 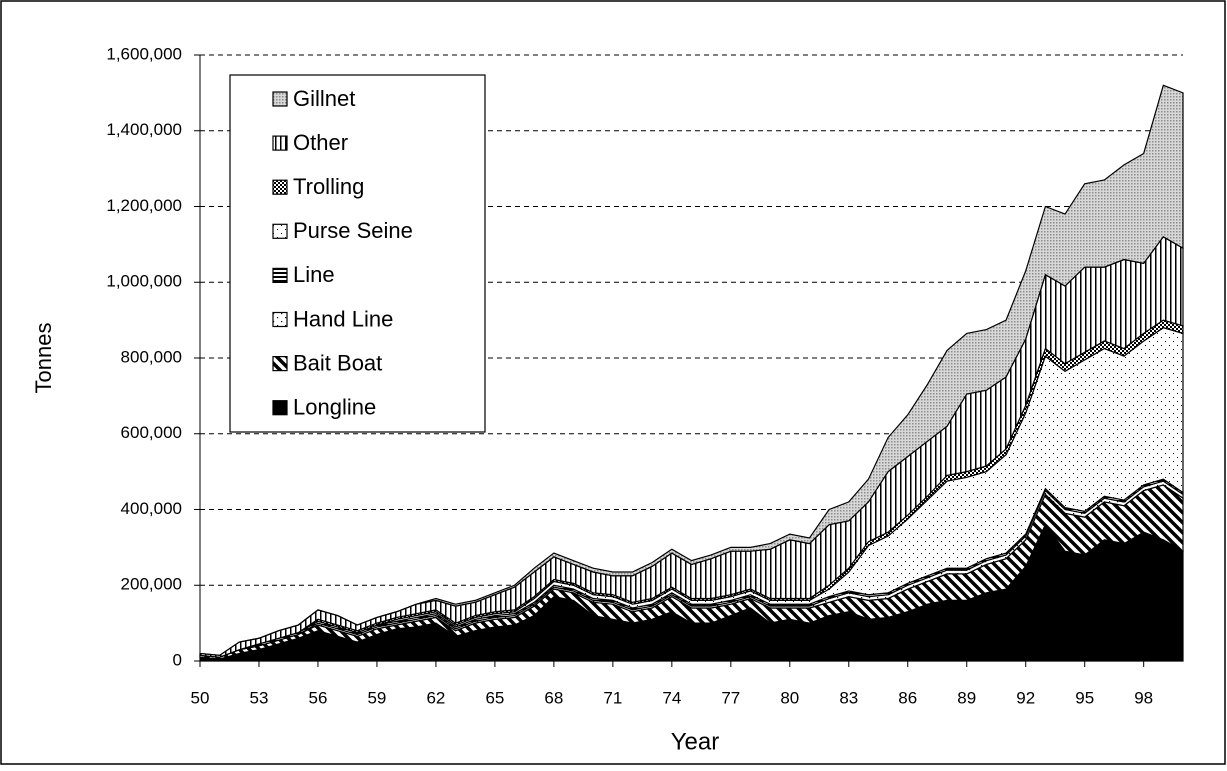 I want to click on x-tick-label: 95, so click(x=1084, y=697).